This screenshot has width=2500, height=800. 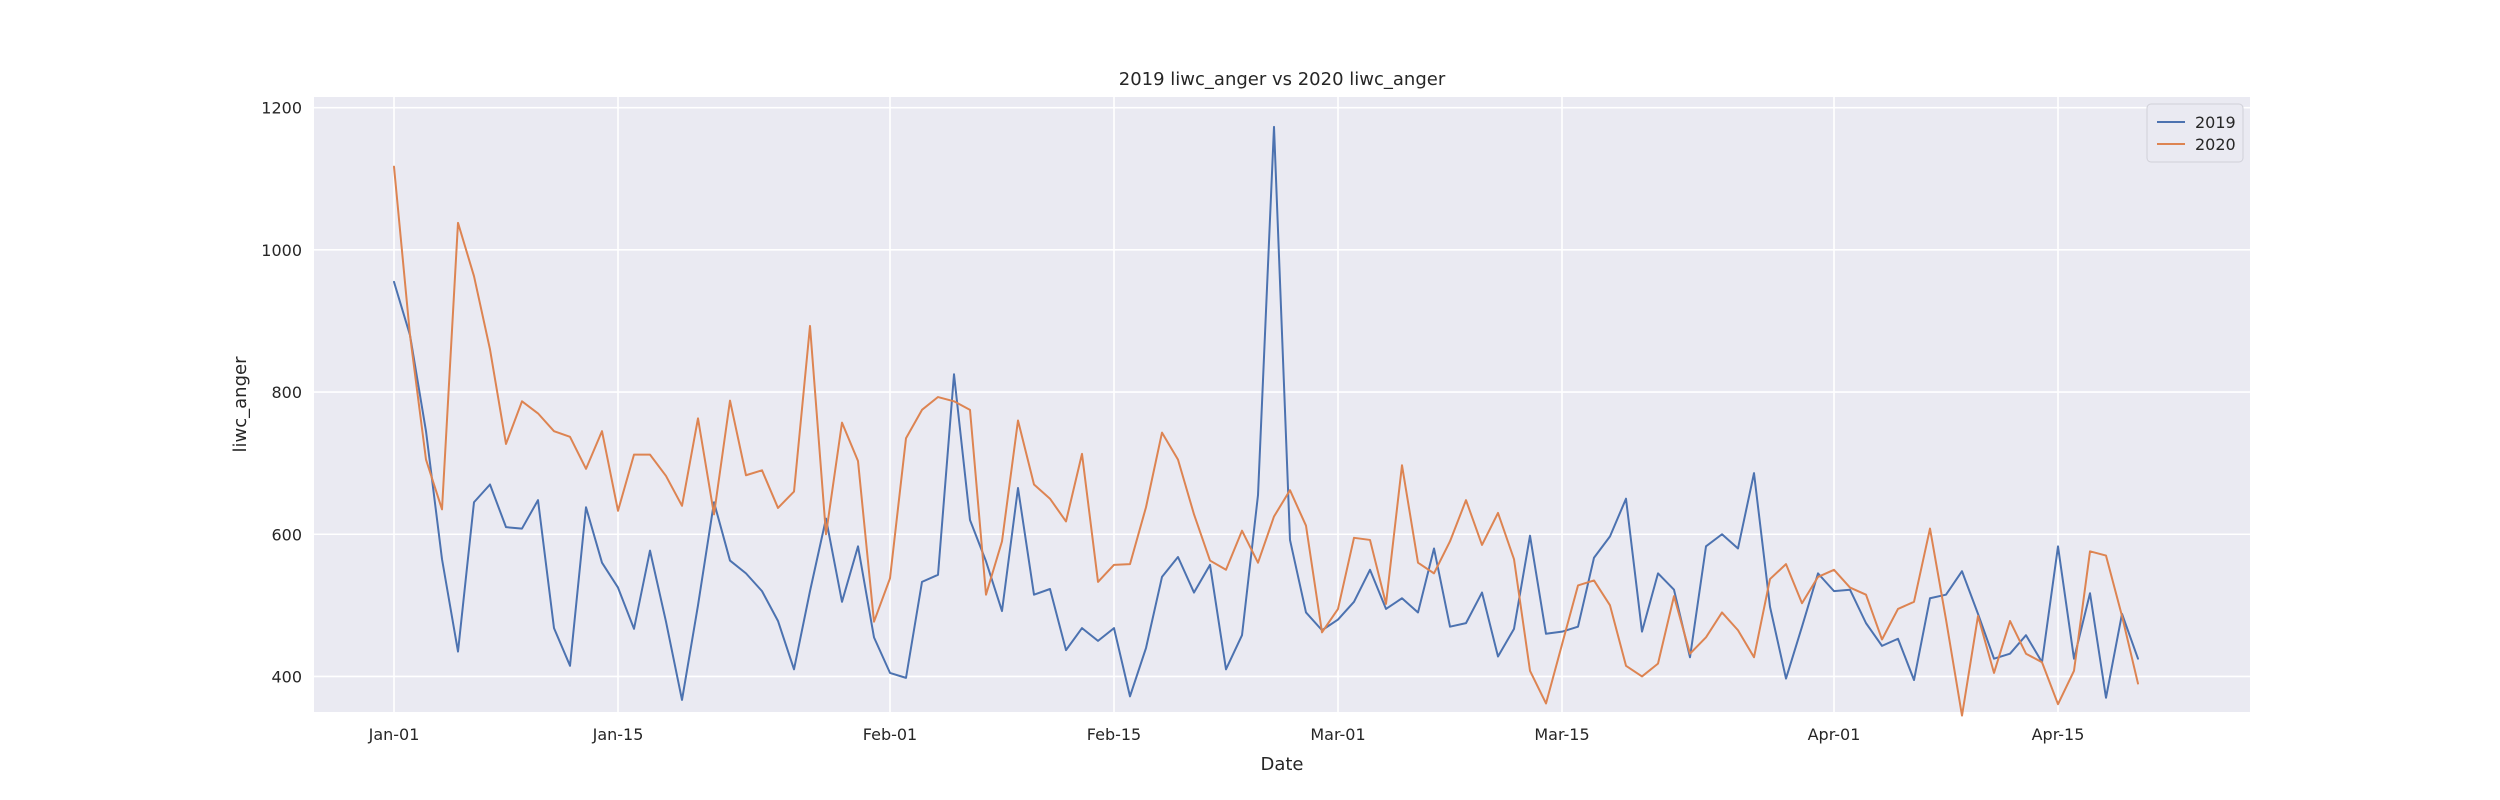 I want to click on y-tick-label: 1200, so click(x=281, y=108).